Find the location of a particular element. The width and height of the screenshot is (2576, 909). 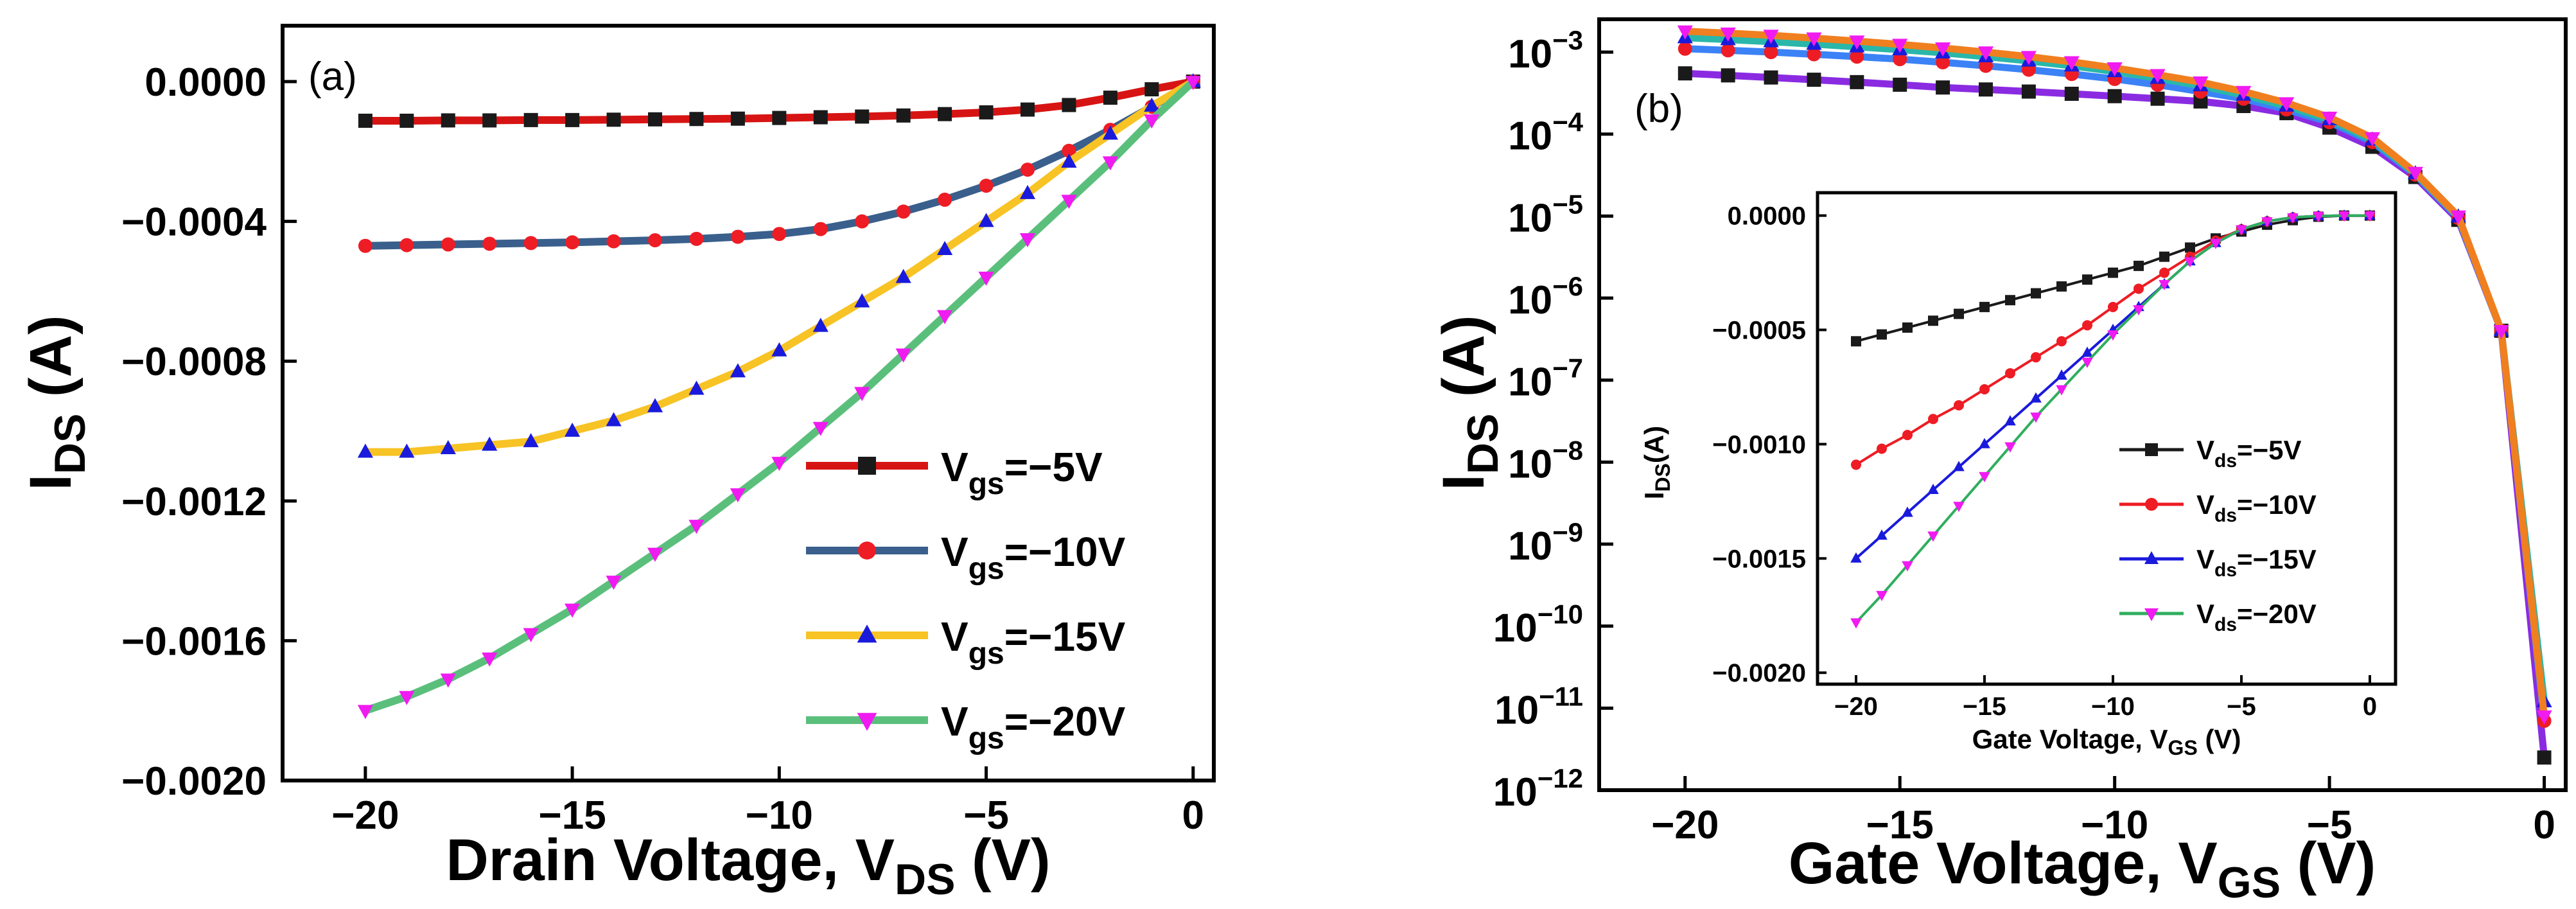

chart-inset-legend-label-2: Vds=−10V is located at coordinates (2256, 508).